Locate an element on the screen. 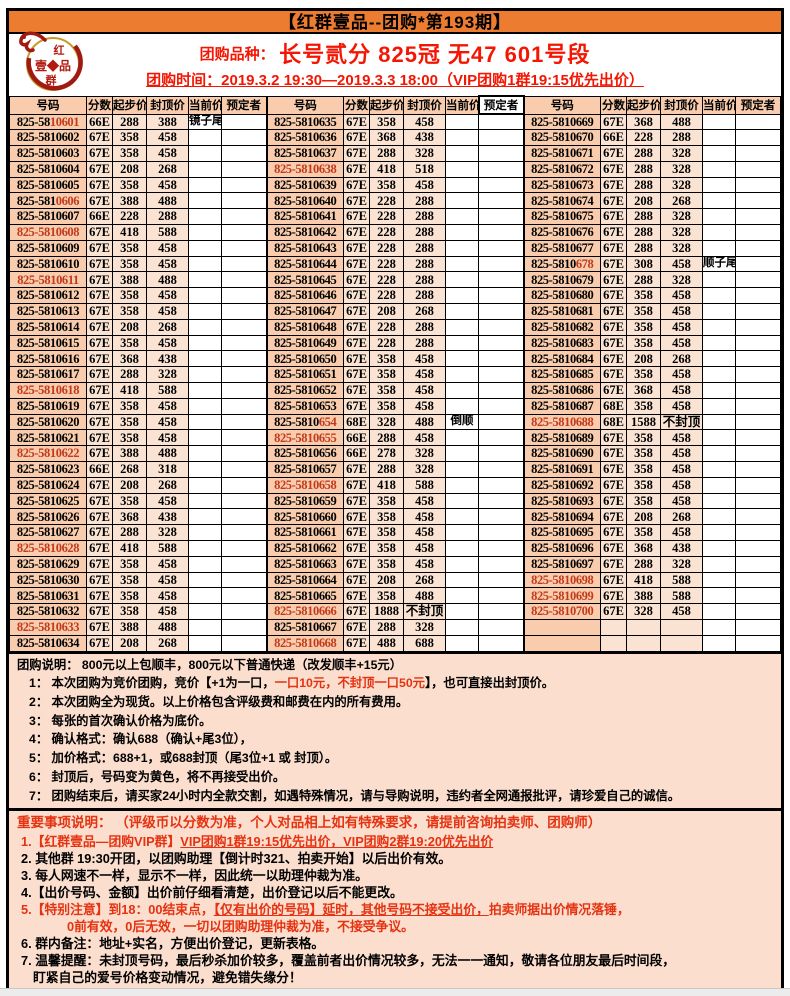 Image resolution: width=790 pixels, height=996 pixels. cell-start-price: 418 is located at coordinates (386, 169).